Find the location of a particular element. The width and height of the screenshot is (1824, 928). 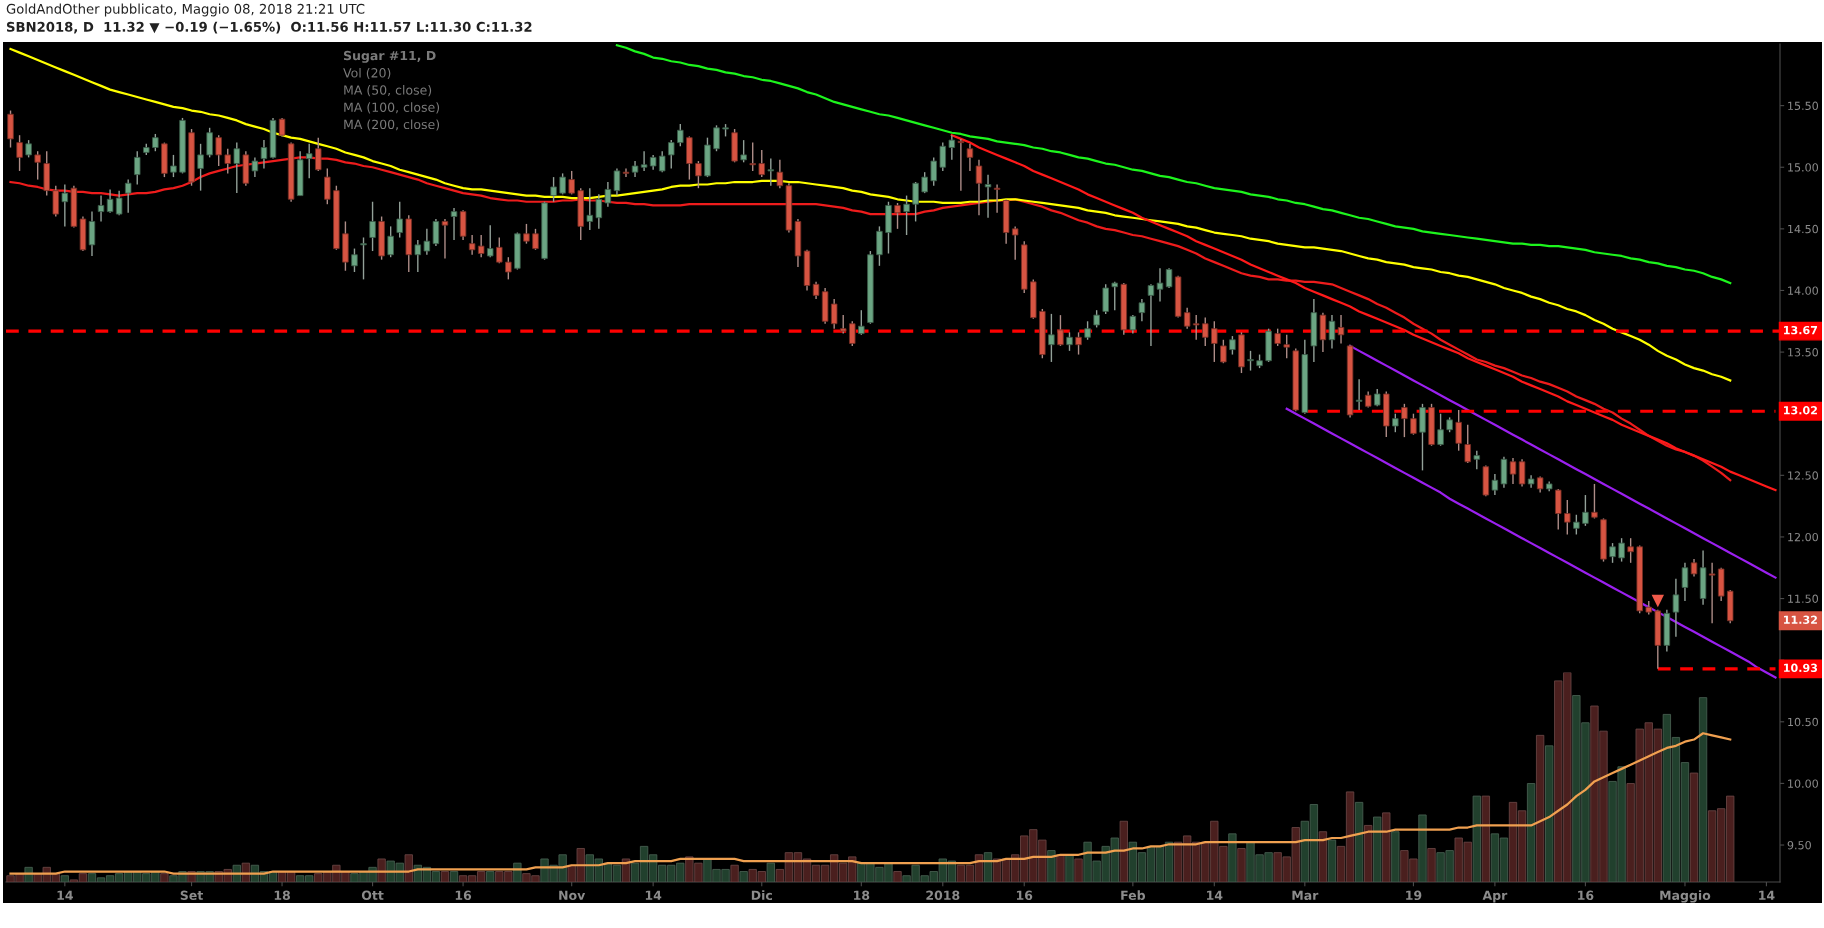

x-tick-label: Dic is located at coordinates (761, 895).